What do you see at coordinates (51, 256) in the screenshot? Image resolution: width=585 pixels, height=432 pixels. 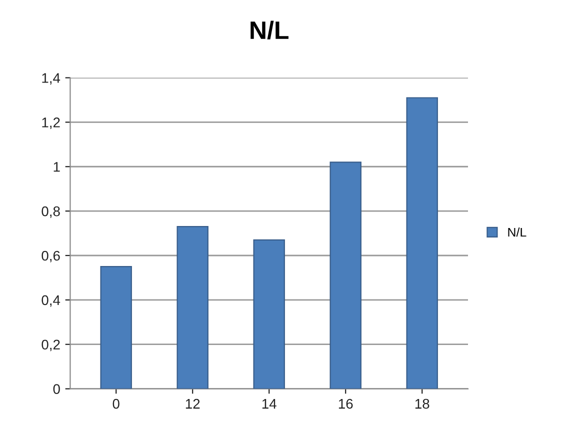 I see `y-tick-label: 0,6` at bounding box center [51, 256].